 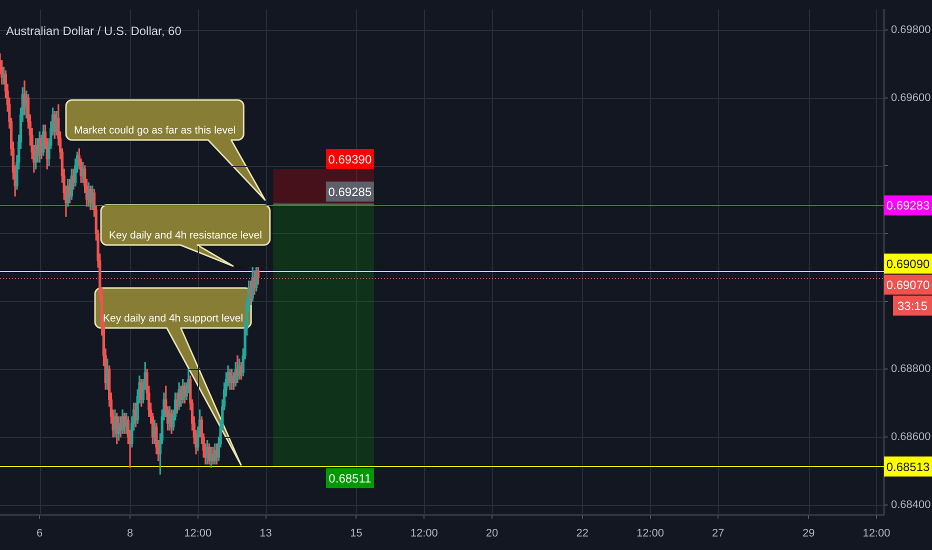 I want to click on annotation: Key daily and 4h support level, so click(x=173, y=318).